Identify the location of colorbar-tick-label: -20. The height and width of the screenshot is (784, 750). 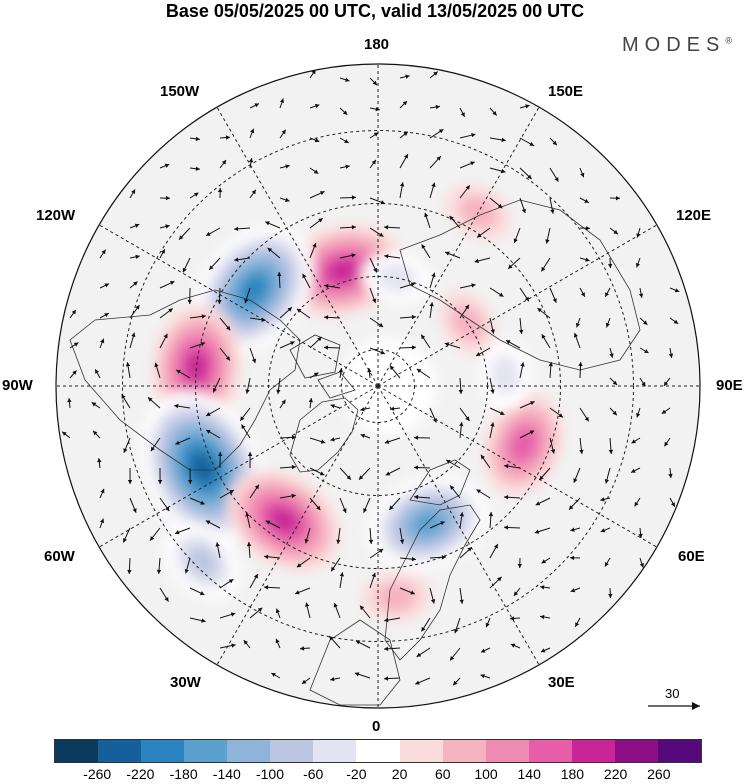
(356, 774).